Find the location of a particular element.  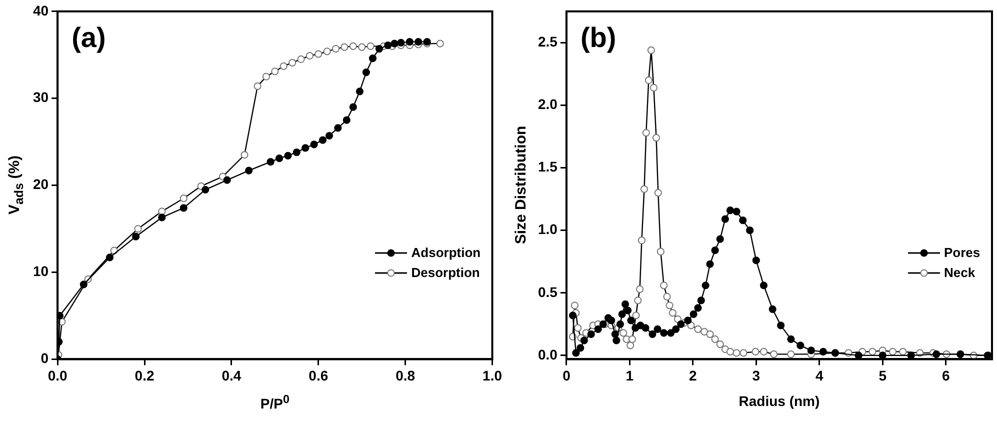

y-tick-label: 0.0 is located at coordinates (548, 354).